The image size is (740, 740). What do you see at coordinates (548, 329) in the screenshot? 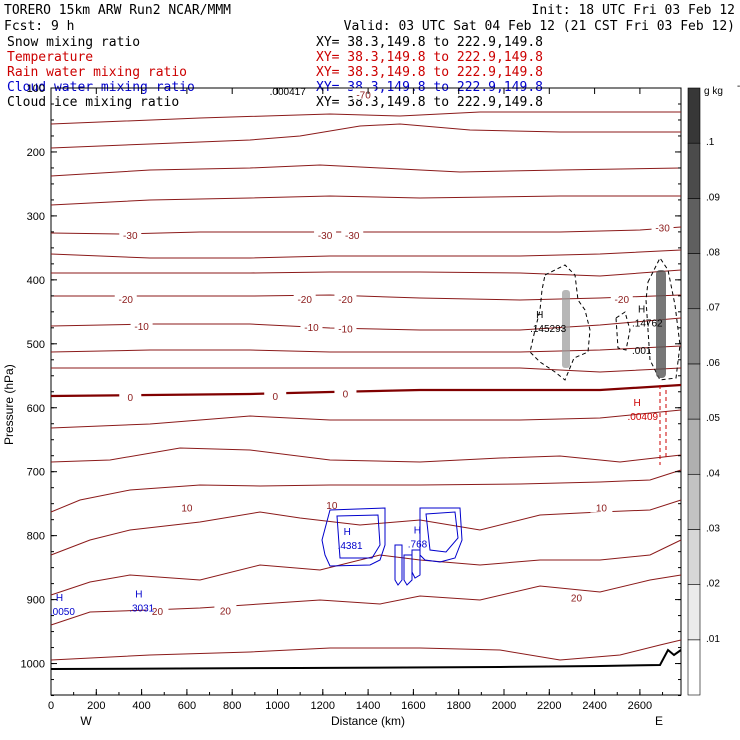
I see `maximum-value: .145293` at bounding box center [548, 329].